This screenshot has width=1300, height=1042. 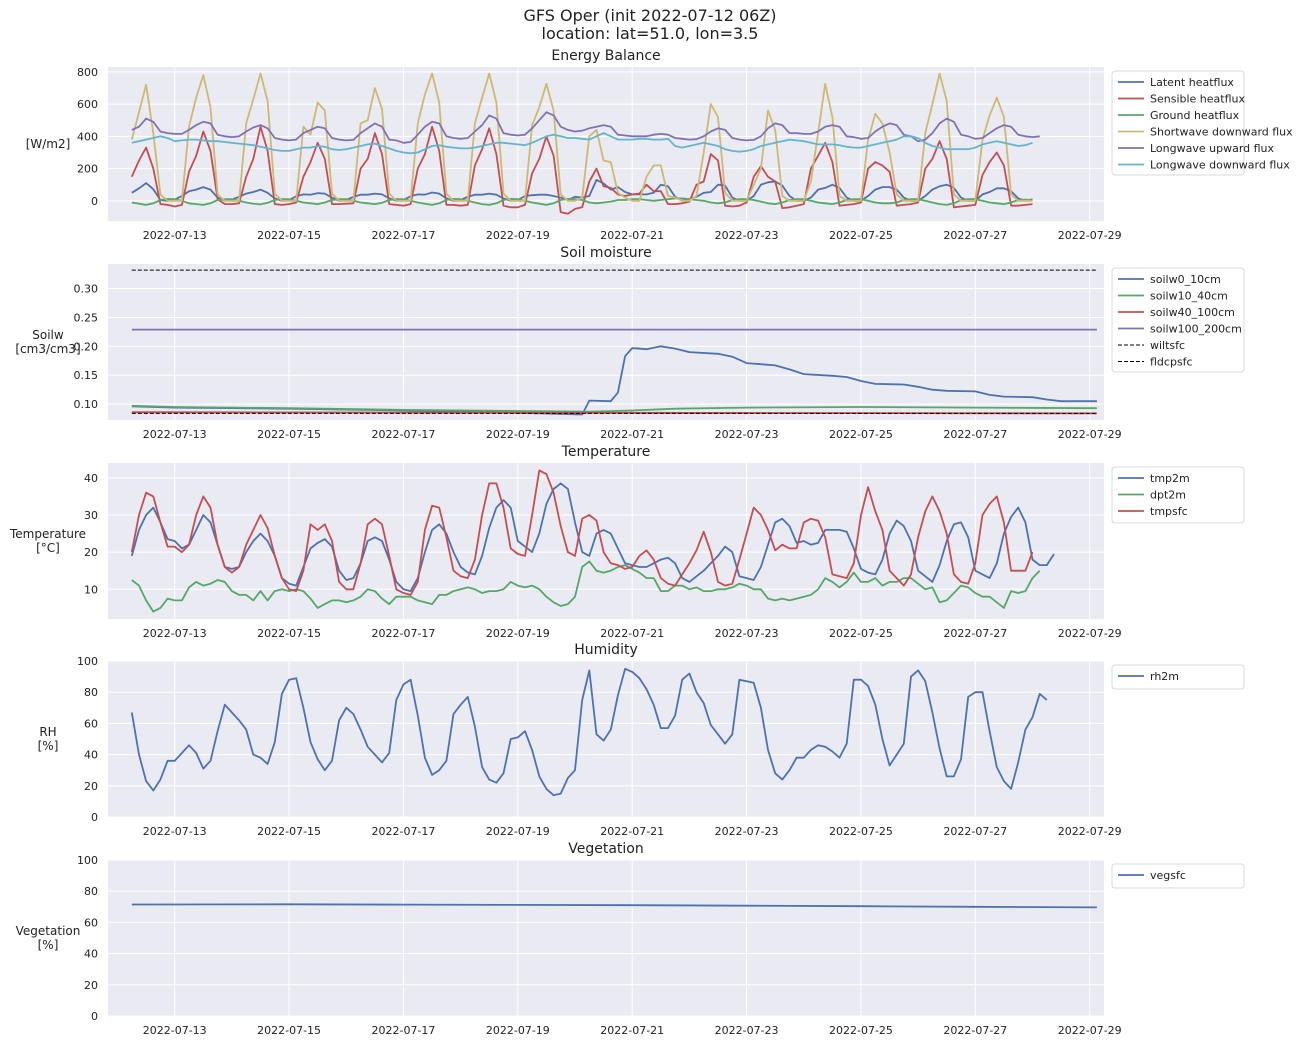 What do you see at coordinates (1169, 511) in the screenshot?
I see `legend-label: tmpsfc` at bounding box center [1169, 511].